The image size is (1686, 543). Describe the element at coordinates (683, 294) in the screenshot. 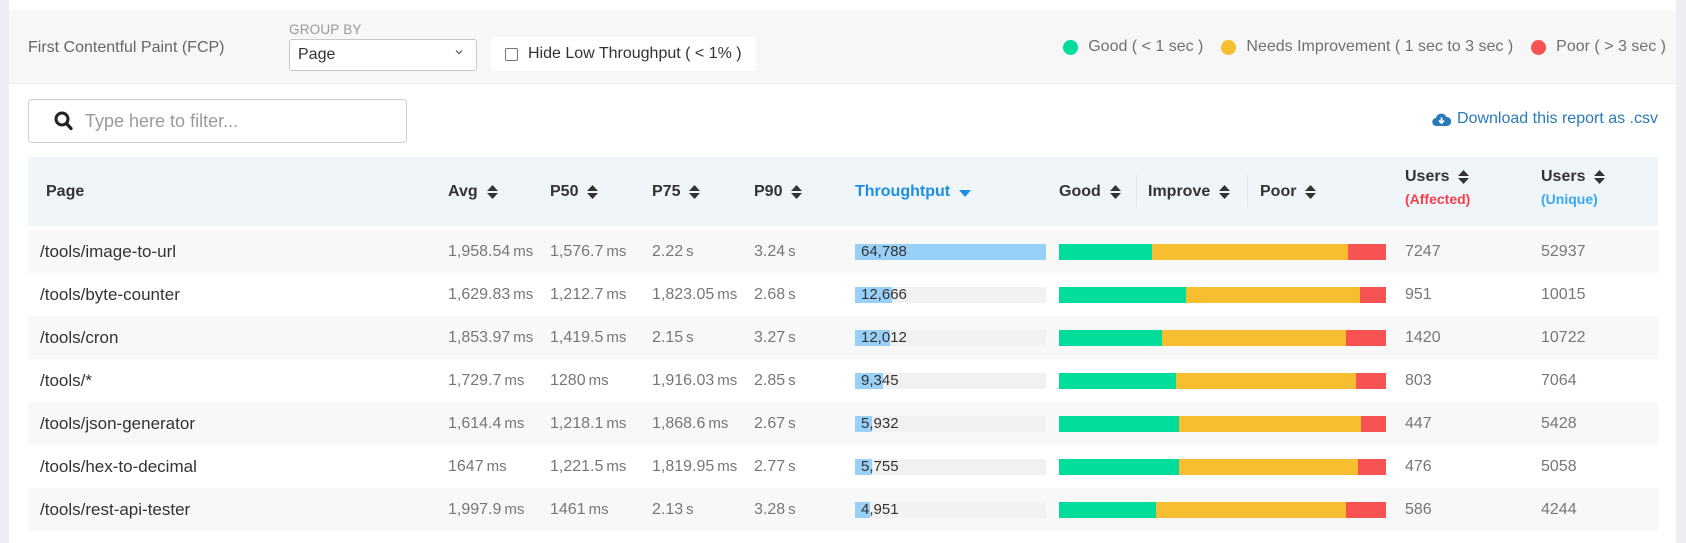

I see `p75: 1,823.05` at that location.